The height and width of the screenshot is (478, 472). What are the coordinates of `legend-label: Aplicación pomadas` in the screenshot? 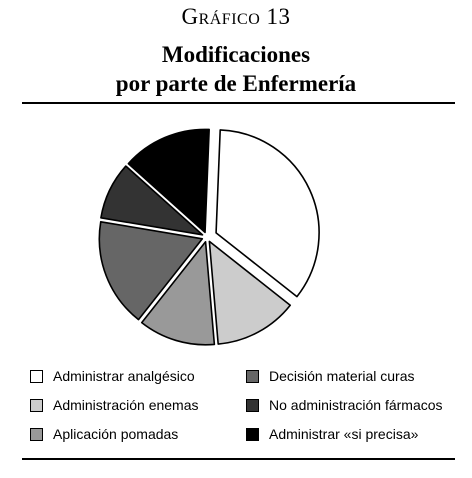 It's located at (116, 434).